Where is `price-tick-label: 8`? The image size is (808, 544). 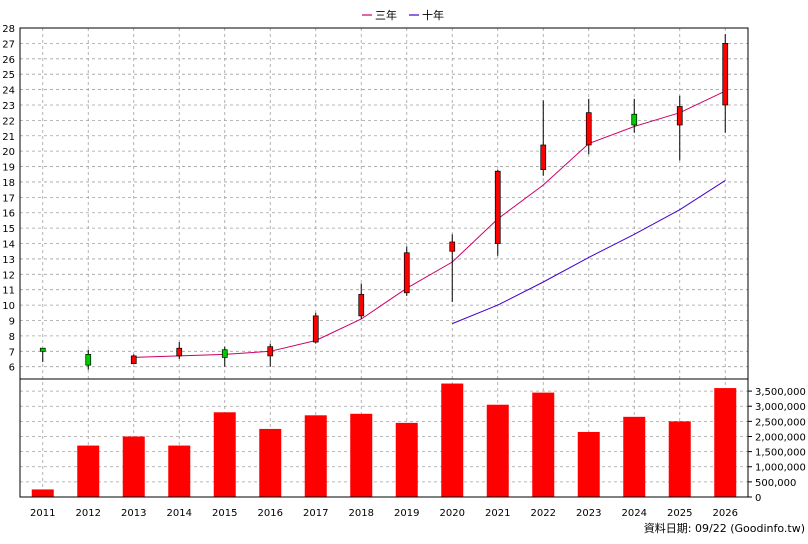
price-tick-label: 8 is located at coordinates (12, 337).